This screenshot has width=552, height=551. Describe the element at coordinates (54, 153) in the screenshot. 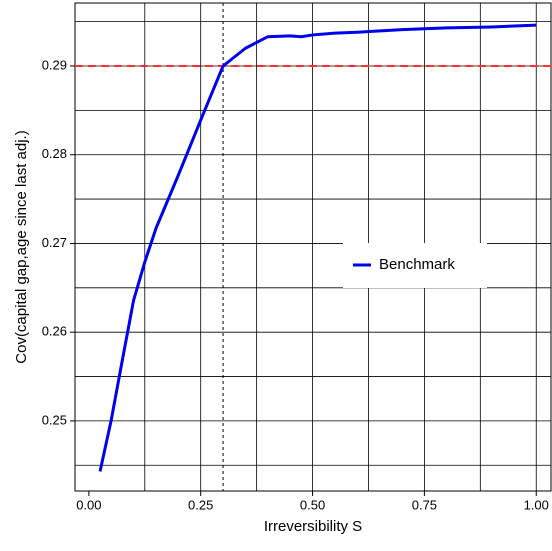

I see `y-tick-label: 0.28` at that location.